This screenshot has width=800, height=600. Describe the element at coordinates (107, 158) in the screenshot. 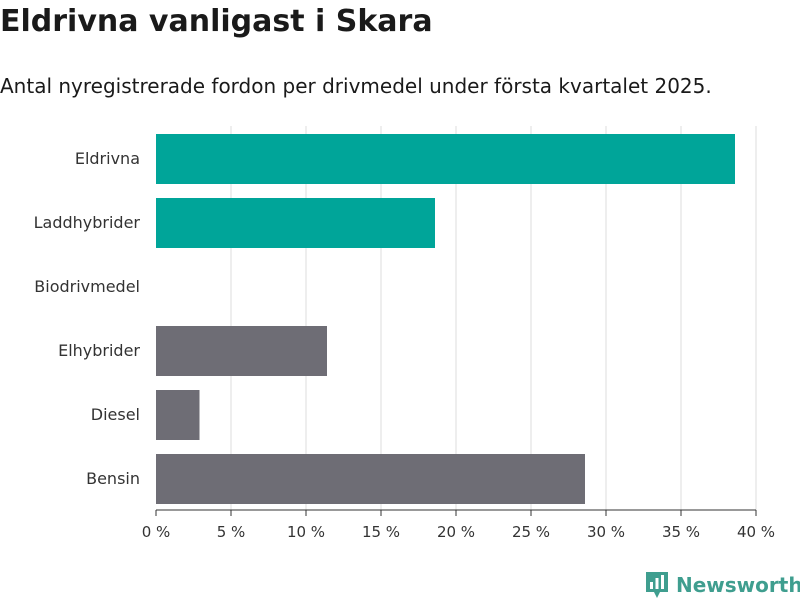

I see `category-label: Eldrivna` at that location.